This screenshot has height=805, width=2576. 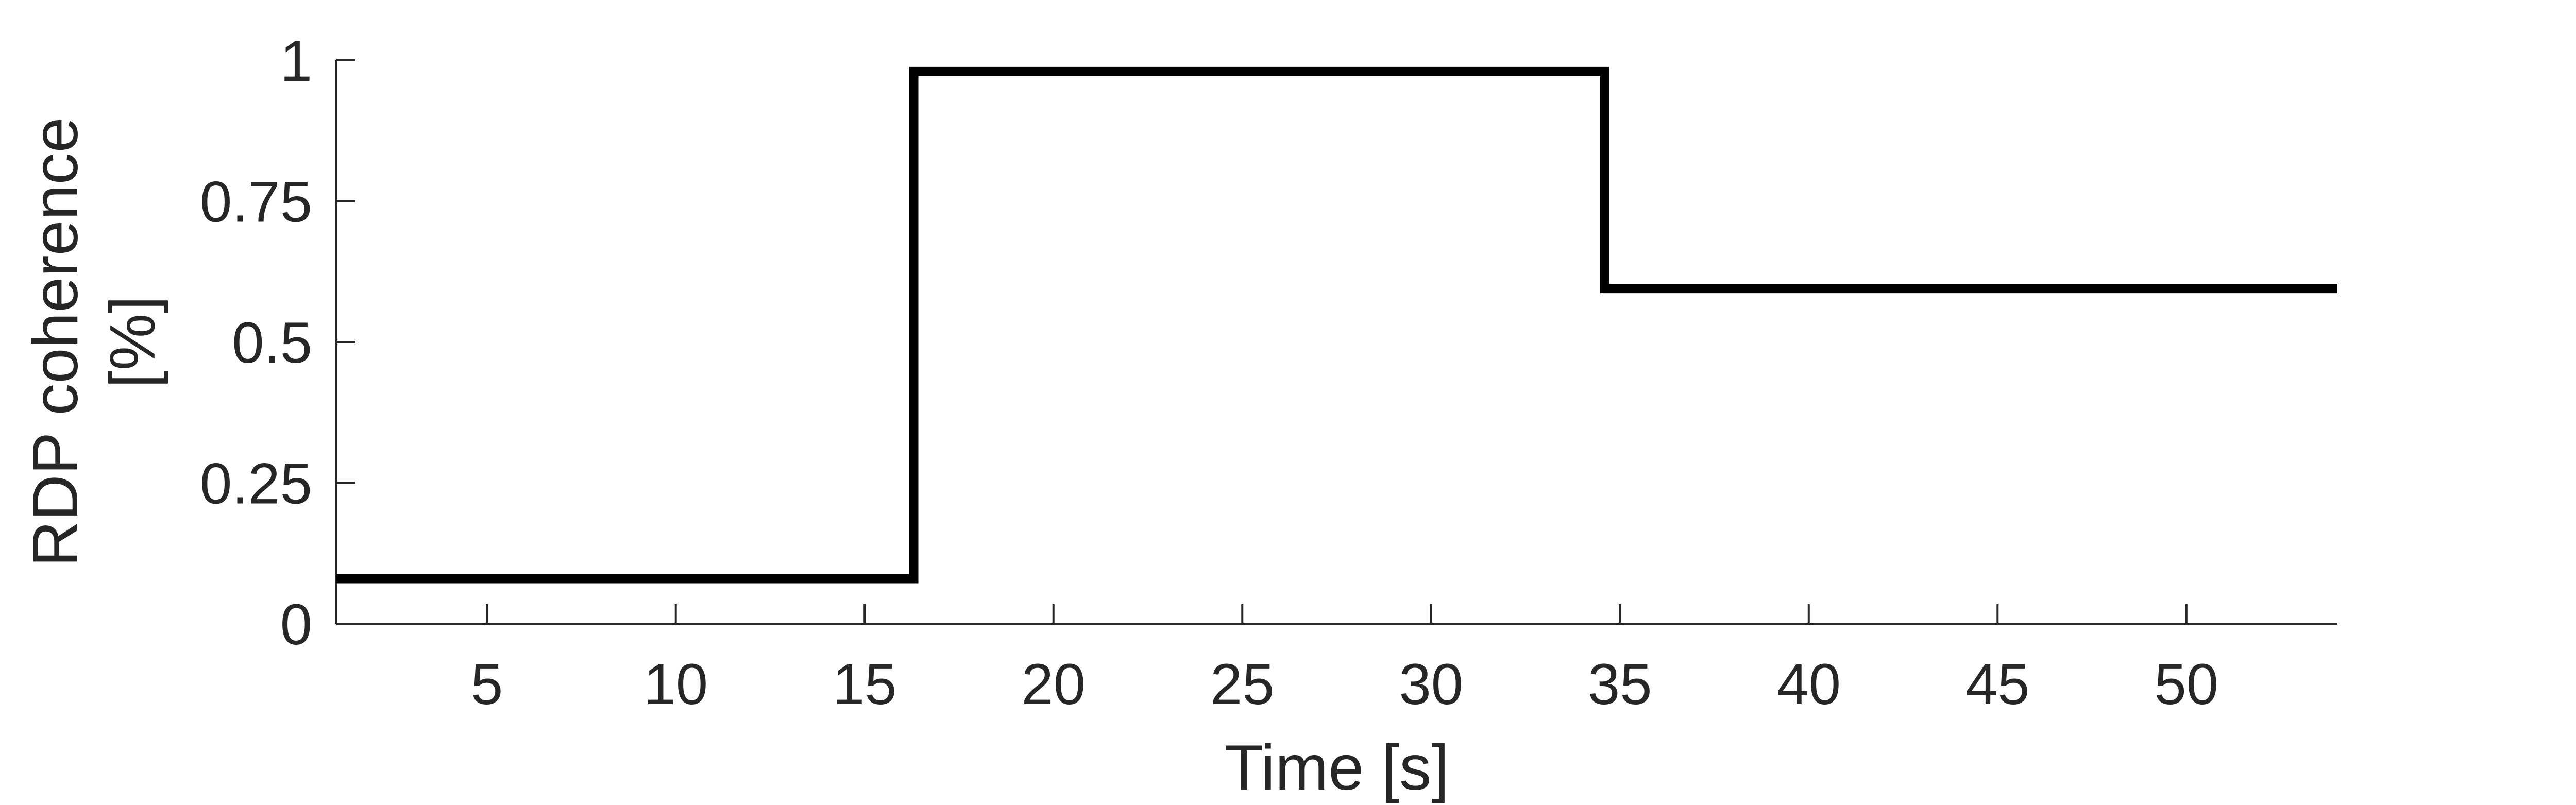 What do you see at coordinates (132, 342) in the screenshot?
I see `y-axis-title-line-2: [%]` at bounding box center [132, 342].